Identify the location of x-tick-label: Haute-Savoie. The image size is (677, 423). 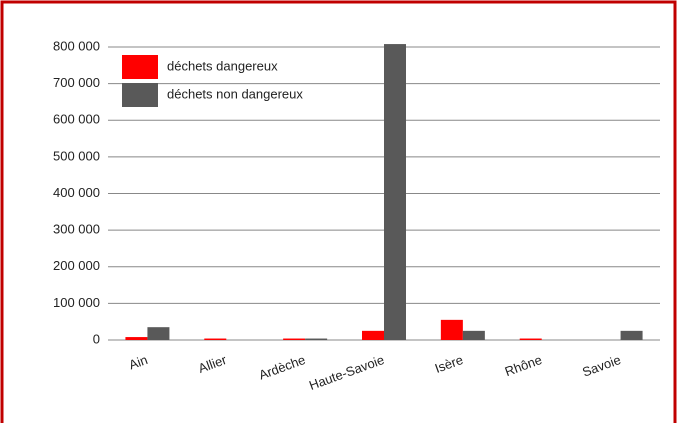
(346, 372).